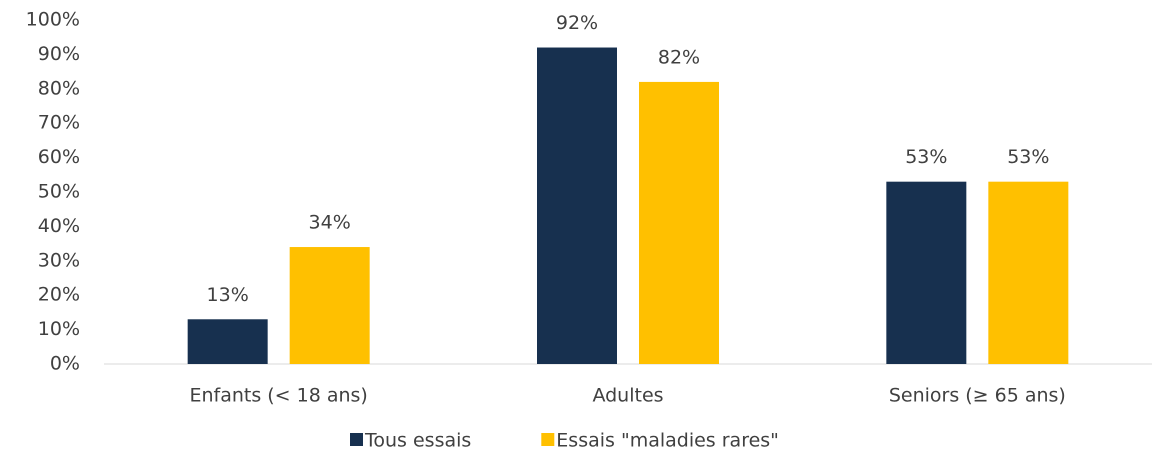 This screenshot has width=1153, height=457. What do you see at coordinates (59, 329) in the screenshot?
I see `y-tick-label: 10%` at bounding box center [59, 329].